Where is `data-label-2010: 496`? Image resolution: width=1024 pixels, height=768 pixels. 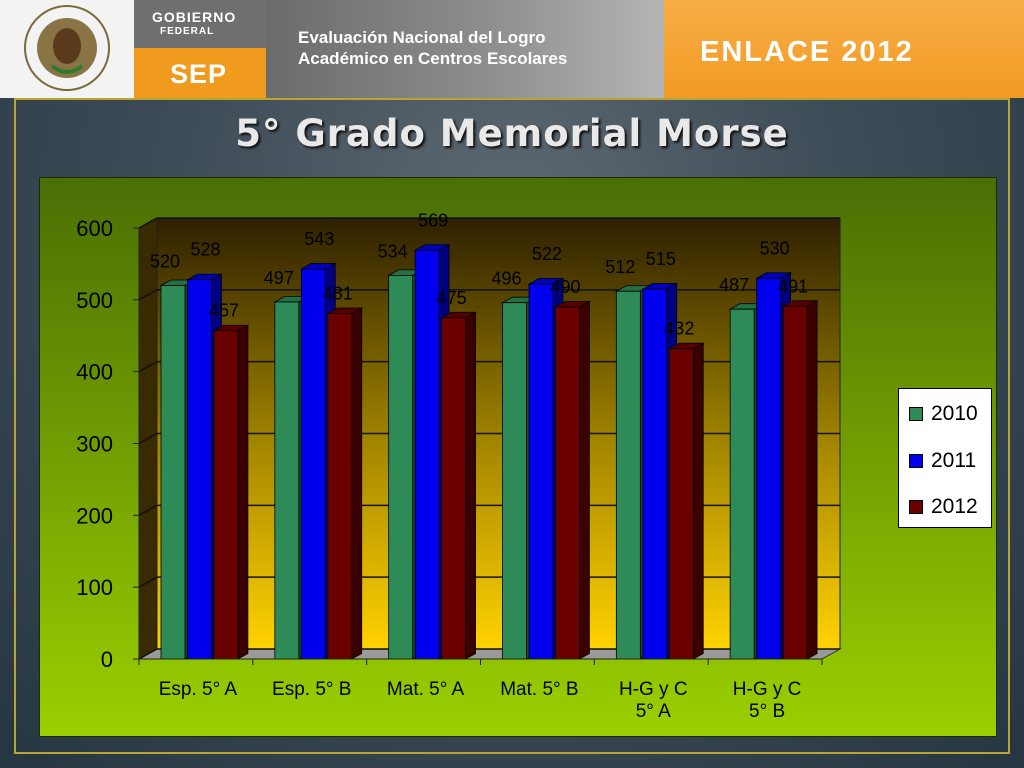 data-label-2010: 496 is located at coordinates (506, 279).